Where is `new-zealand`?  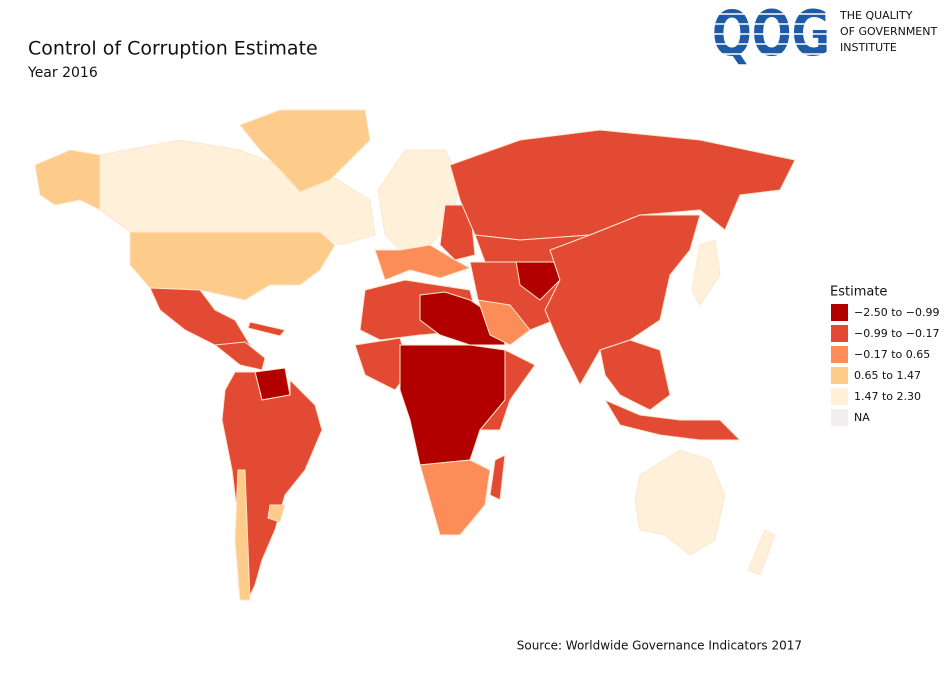 new-zealand is located at coordinates (761, 552).